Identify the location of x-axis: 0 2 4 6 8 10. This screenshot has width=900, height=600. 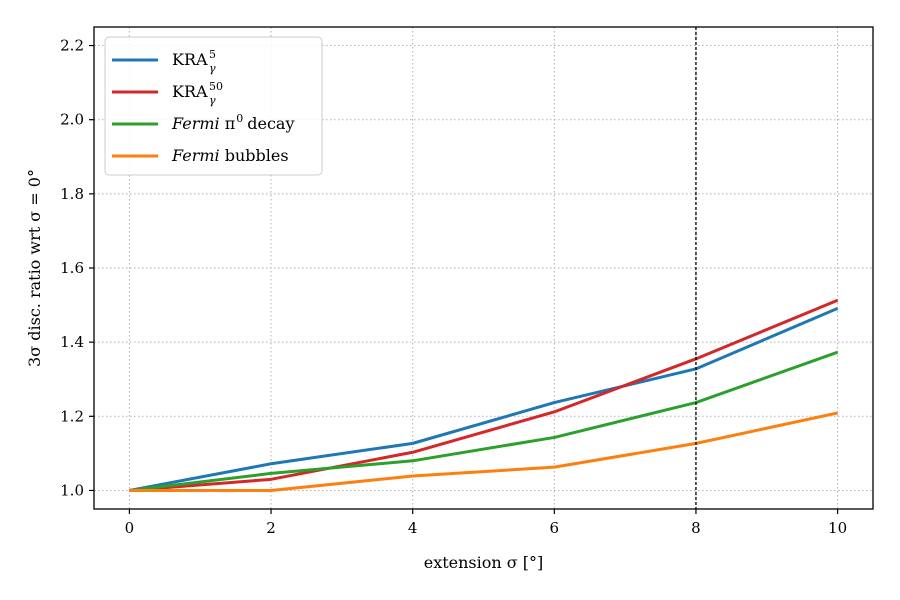
(486, 523).